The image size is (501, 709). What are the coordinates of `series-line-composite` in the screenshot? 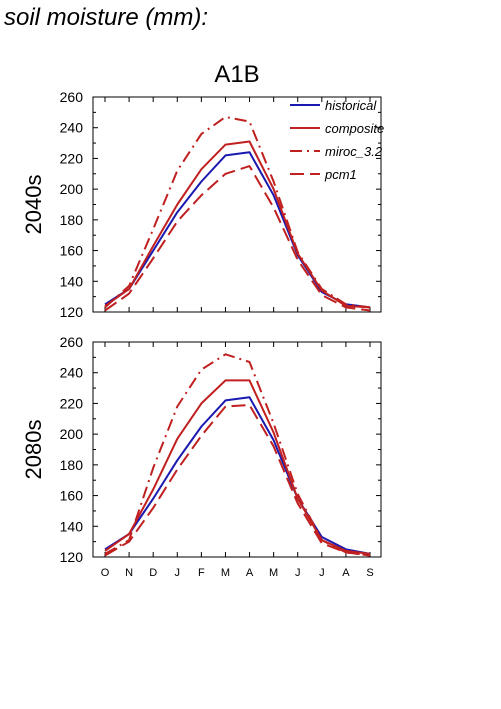 It's located at (237, 224).